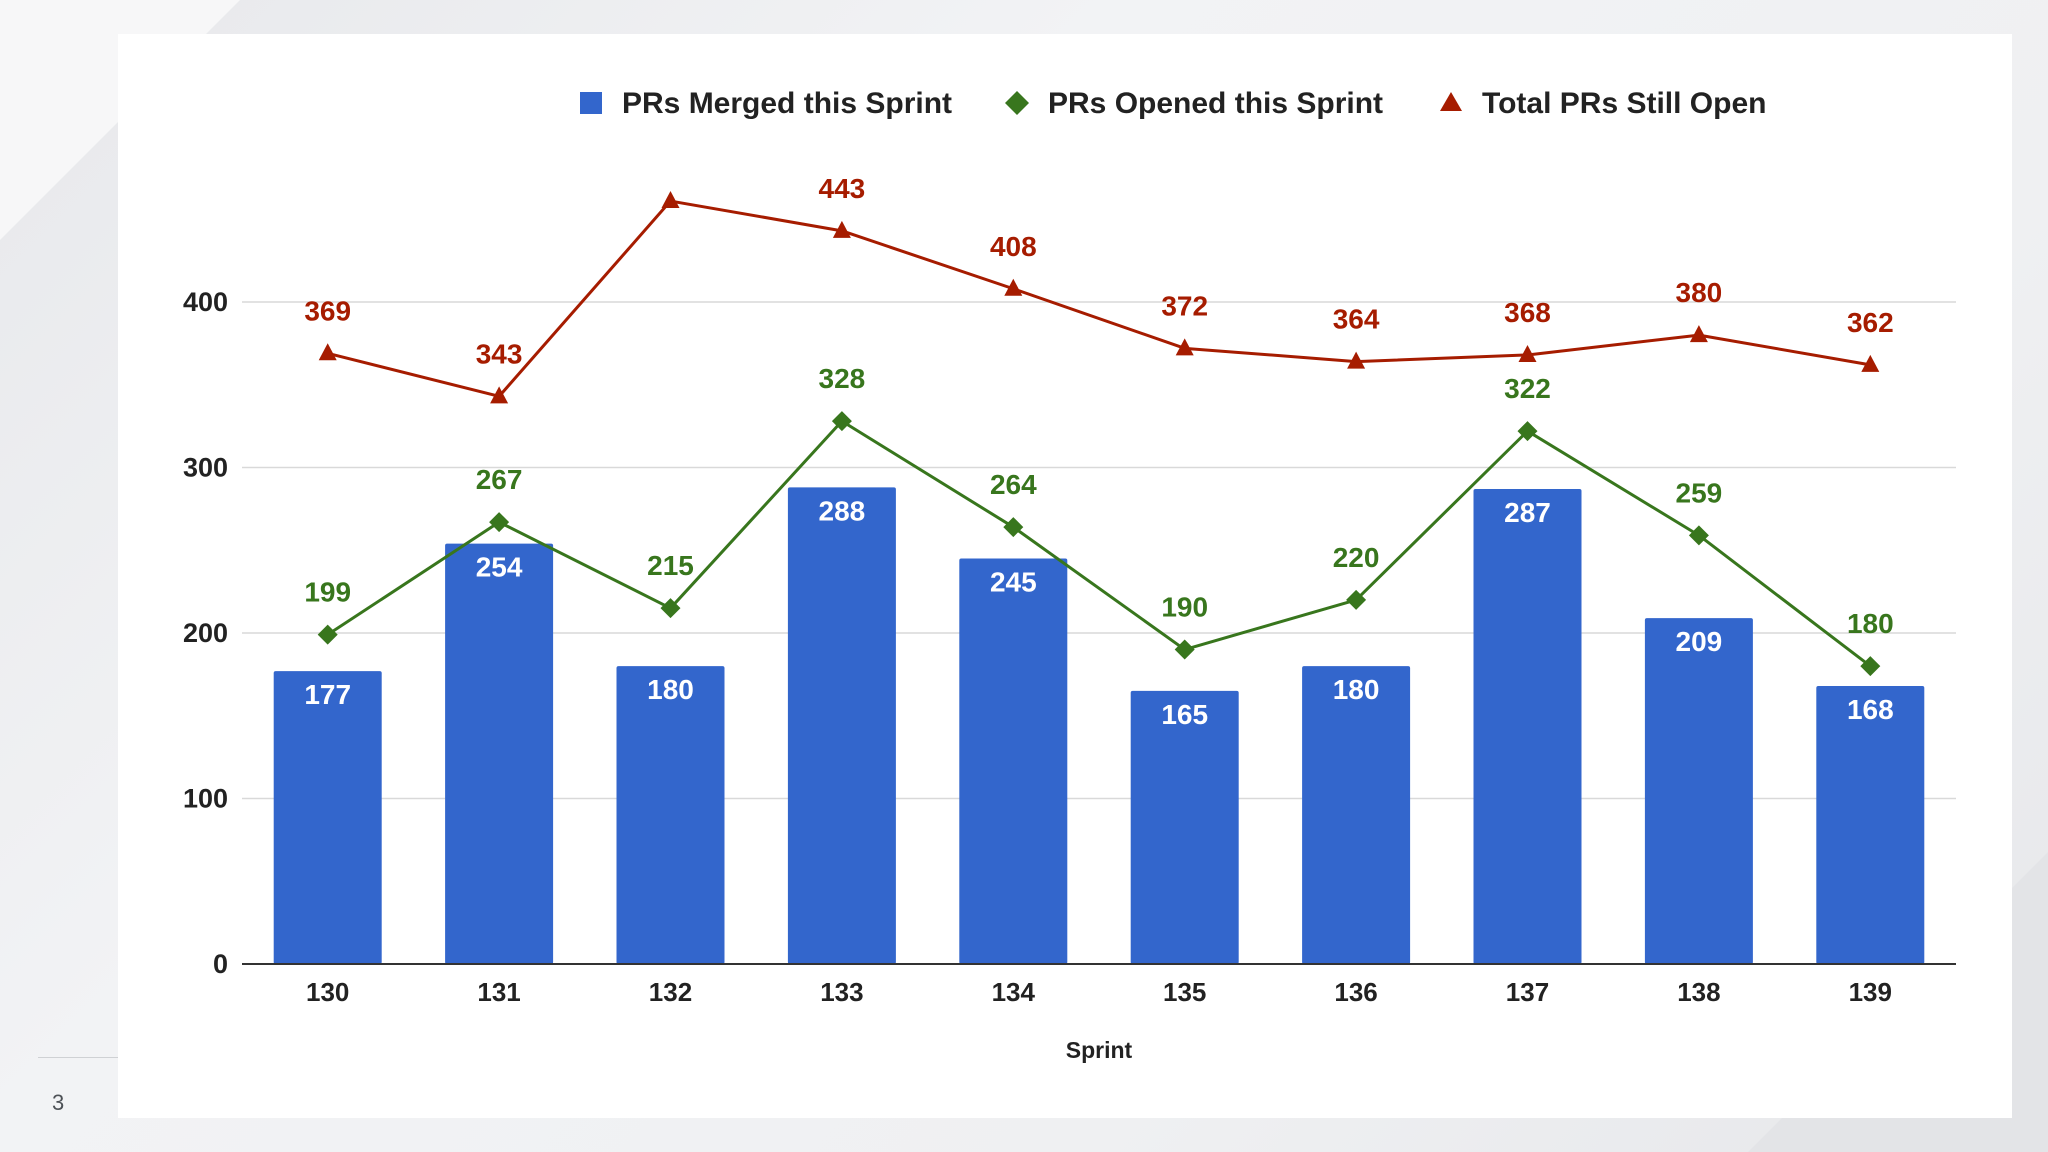  Describe the element at coordinates (842, 188) in the screenshot. I see `point-value-label: 443` at that location.